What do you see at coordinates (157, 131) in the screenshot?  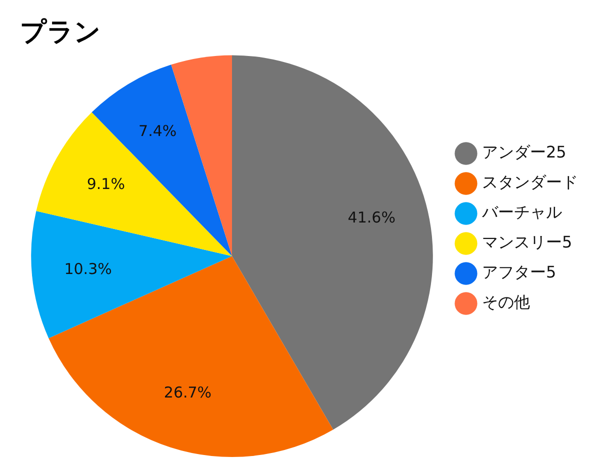 I see `data-label: 7.4%` at bounding box center [157, 131].